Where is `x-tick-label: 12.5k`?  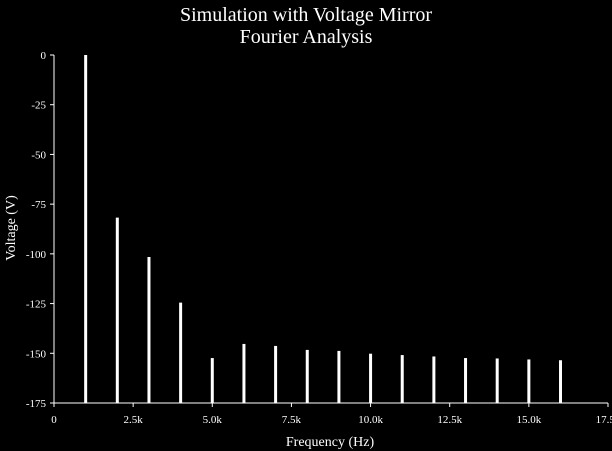 x-tick-label: 12.5k is located at coordinates (449, 420).